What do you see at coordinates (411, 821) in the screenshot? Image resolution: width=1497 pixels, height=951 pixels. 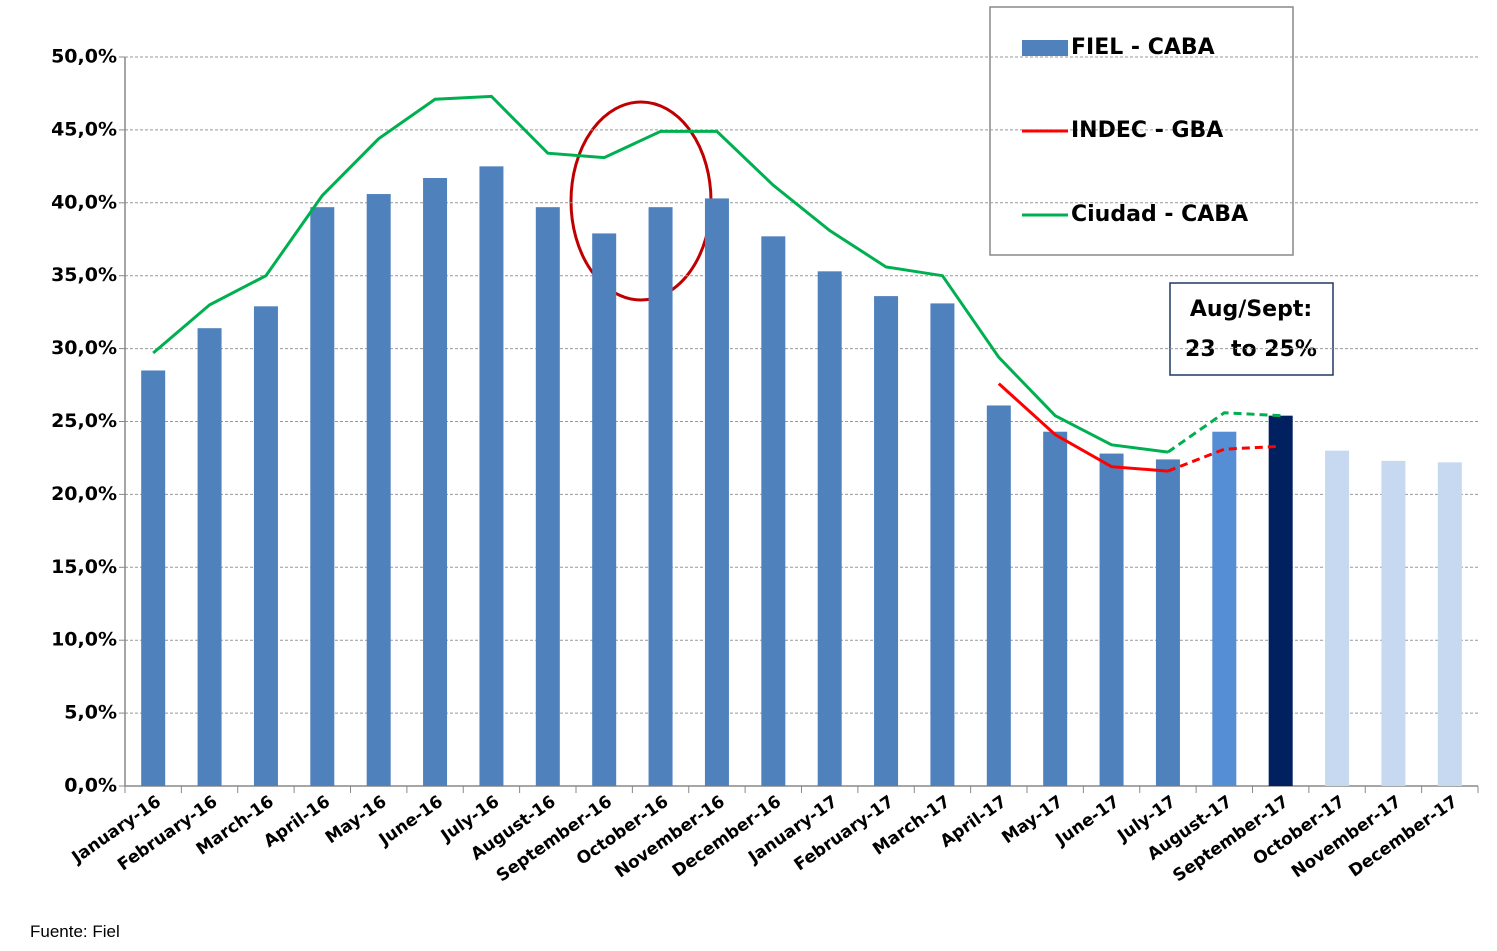 I see `x-tick-label: June-16` at bounding box center [411, 821].